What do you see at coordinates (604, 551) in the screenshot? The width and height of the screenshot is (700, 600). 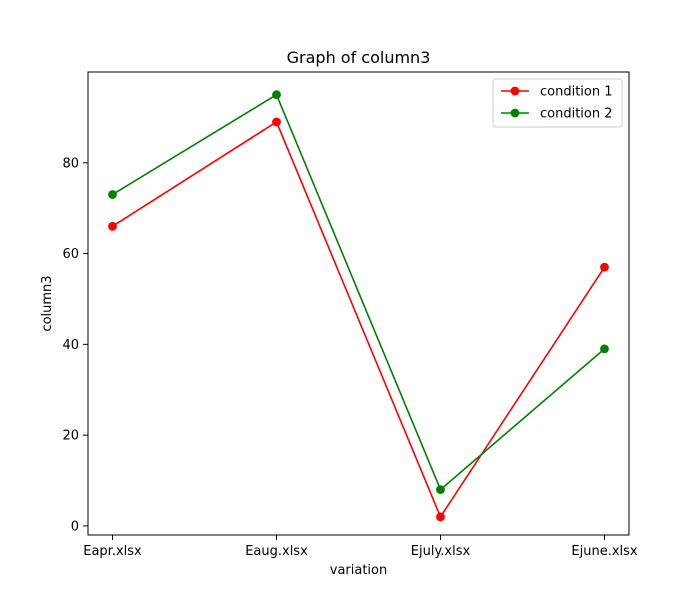 I see `x-tick-label: Ejune.xlsx` at bounding box center [604, 551].